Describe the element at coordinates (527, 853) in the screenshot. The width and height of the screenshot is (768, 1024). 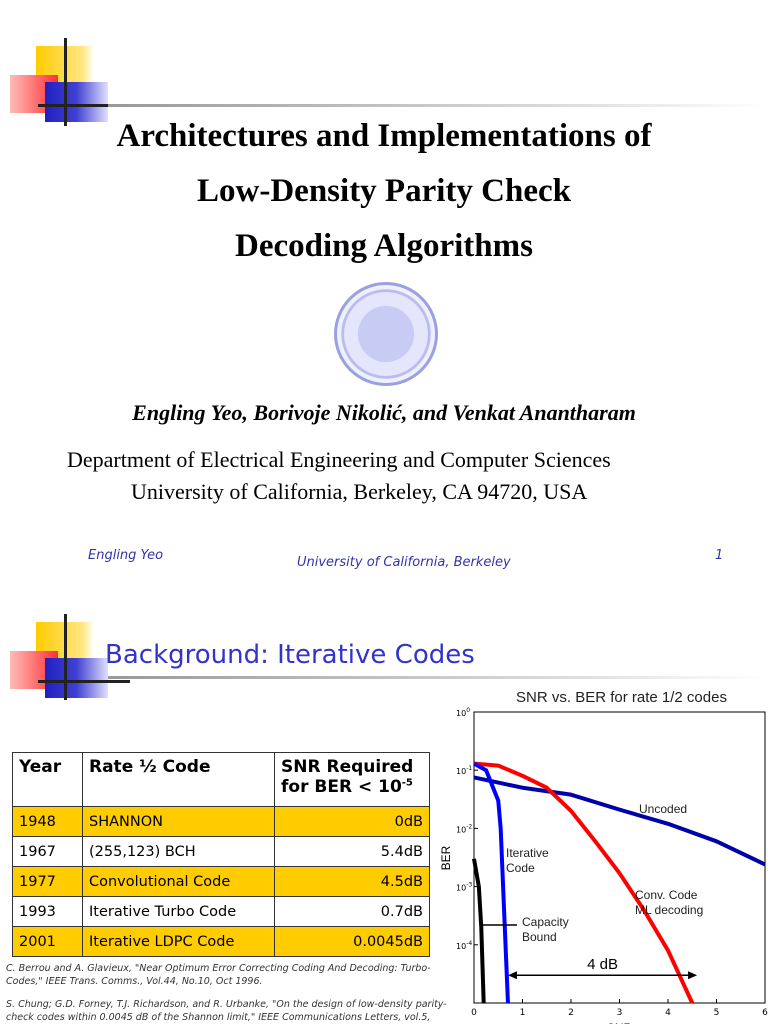
I see `label-iterative: Iterative` at that location.